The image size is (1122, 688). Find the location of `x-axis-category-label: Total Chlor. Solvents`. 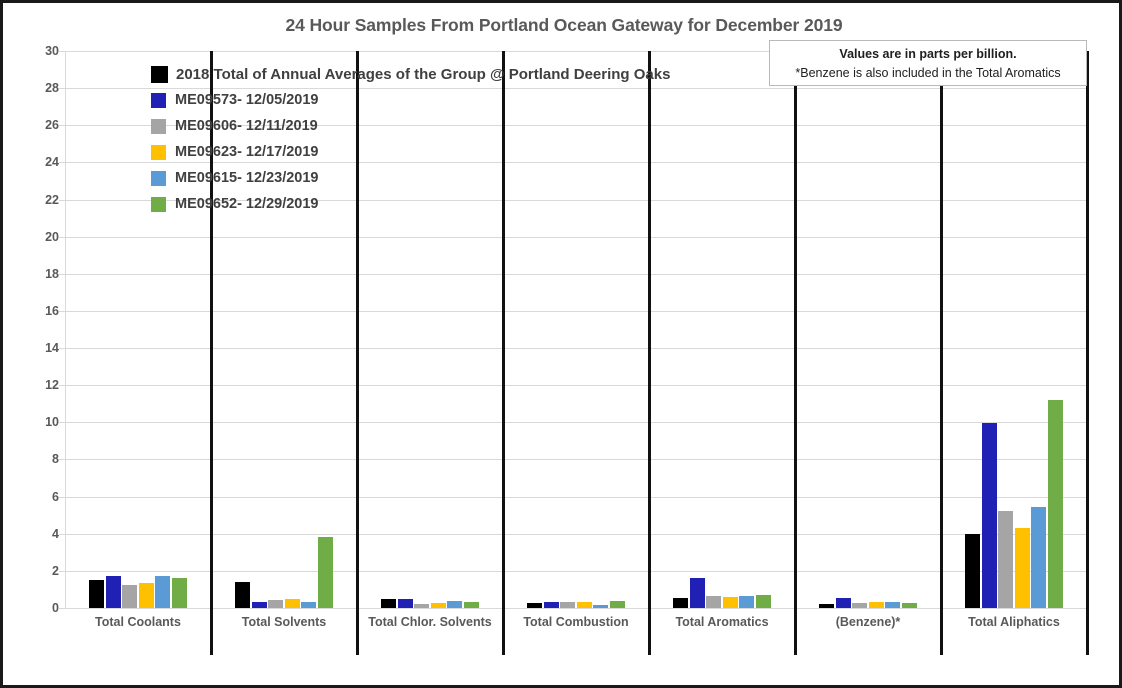

x-axis-category-label: Total Chlor. Solvents is located at coordinates (430, 622).